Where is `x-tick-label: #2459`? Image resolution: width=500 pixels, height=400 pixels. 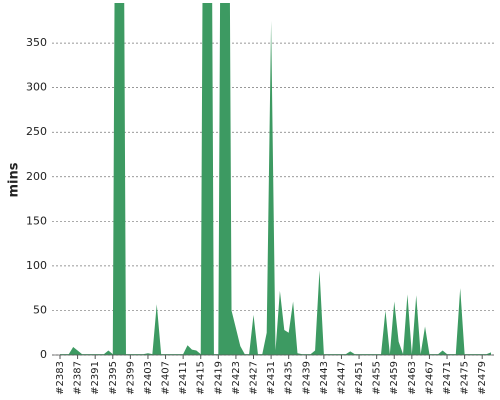
x-tick-label: #2459 is located at coordinates (394, 378).